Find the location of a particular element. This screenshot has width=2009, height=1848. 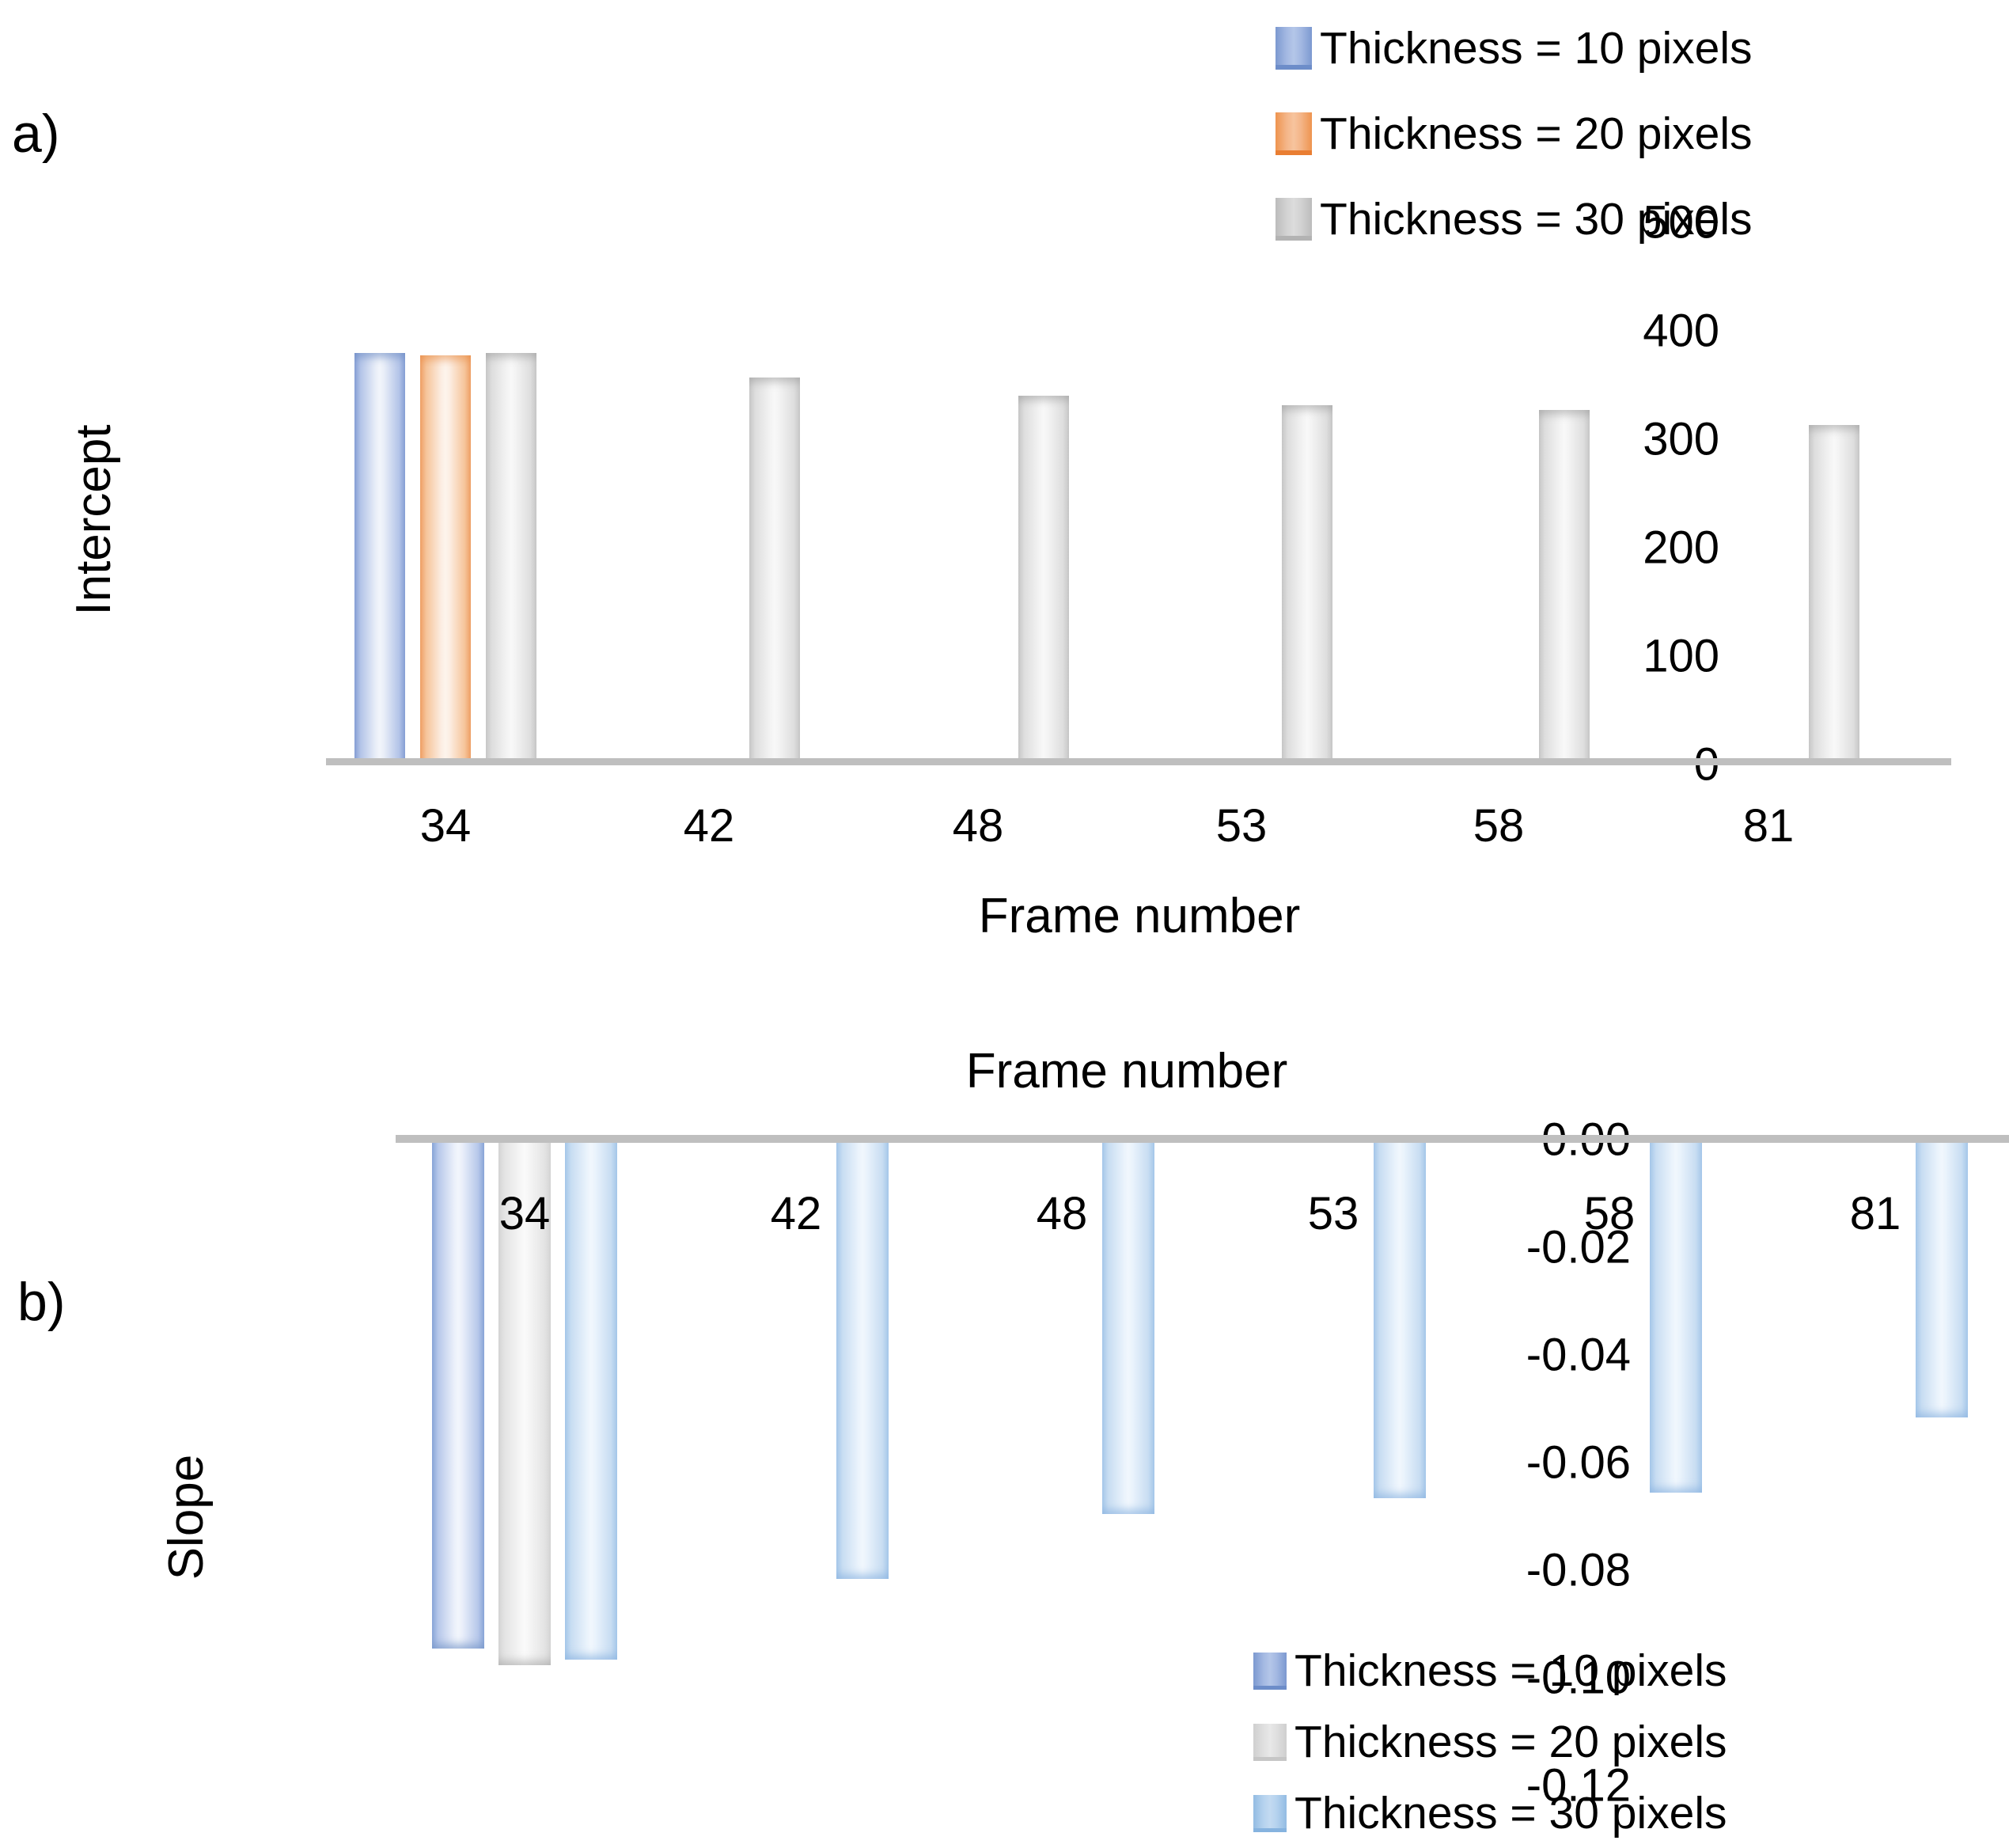

panel-b-x-label-53: 53 is located at coordinates (1333, 1213).